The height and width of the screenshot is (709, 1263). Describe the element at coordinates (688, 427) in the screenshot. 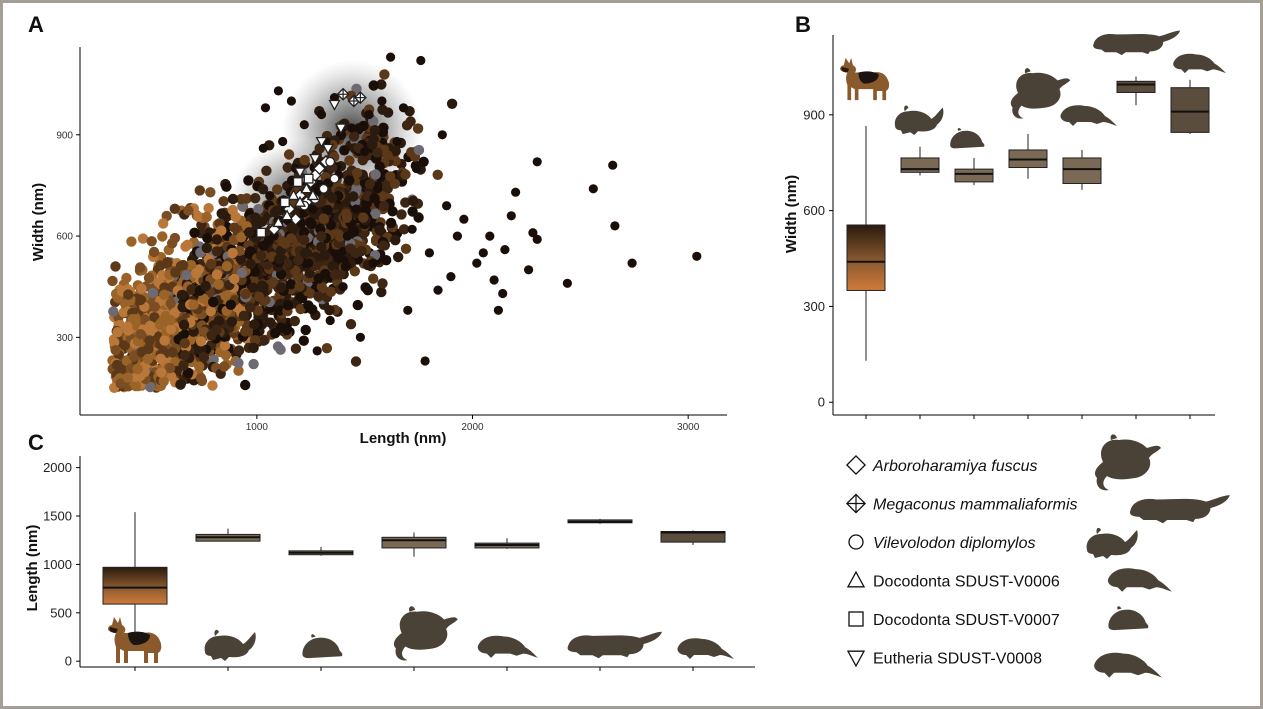

I see `x-tick-label: 3000` at that location.